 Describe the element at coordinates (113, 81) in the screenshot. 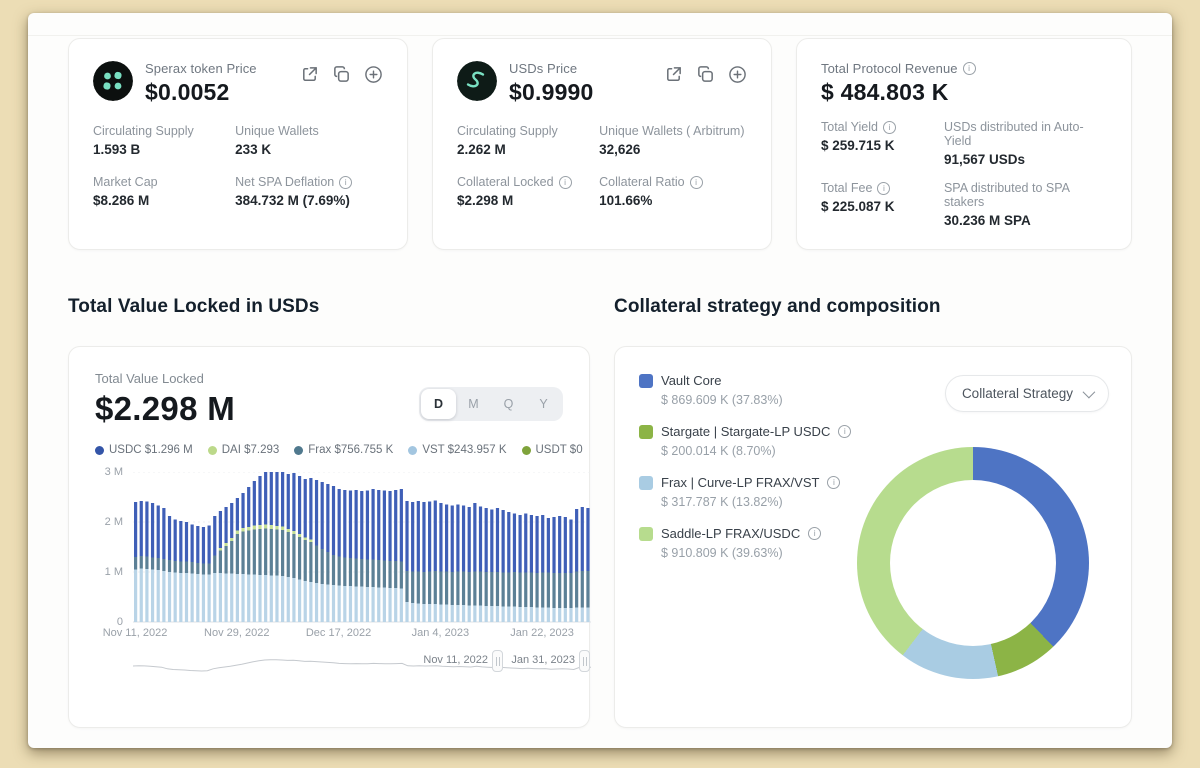

I see `sperax-token-icon` at that location.